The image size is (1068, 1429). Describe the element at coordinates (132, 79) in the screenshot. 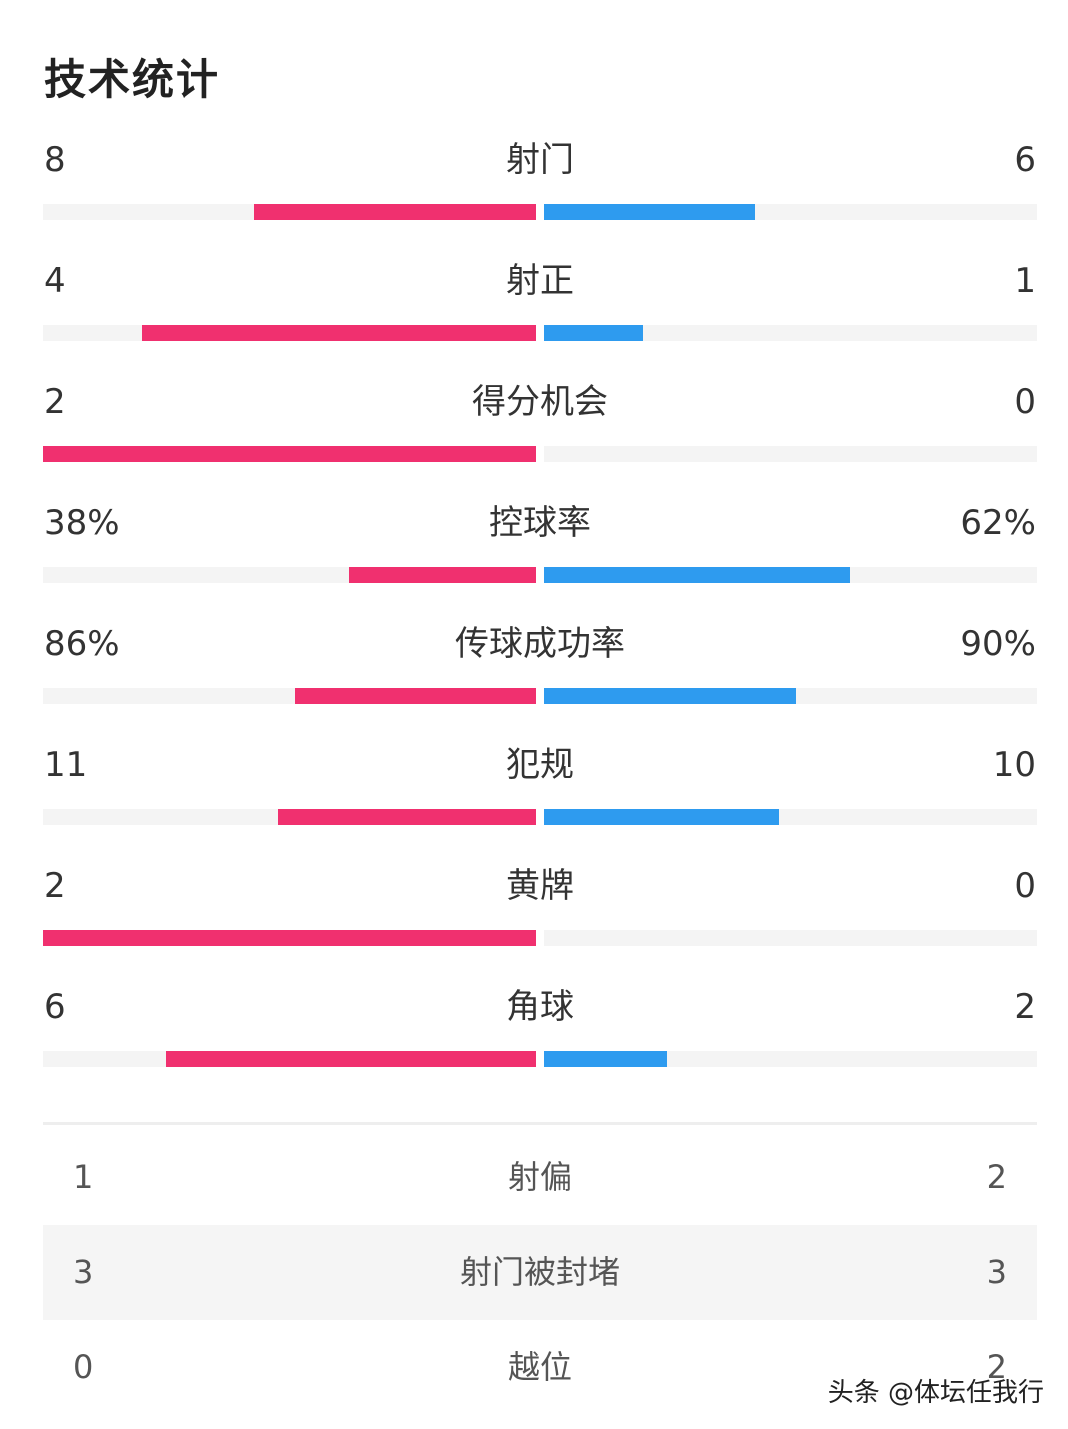

I see `page-title: 技术统计` at that location.